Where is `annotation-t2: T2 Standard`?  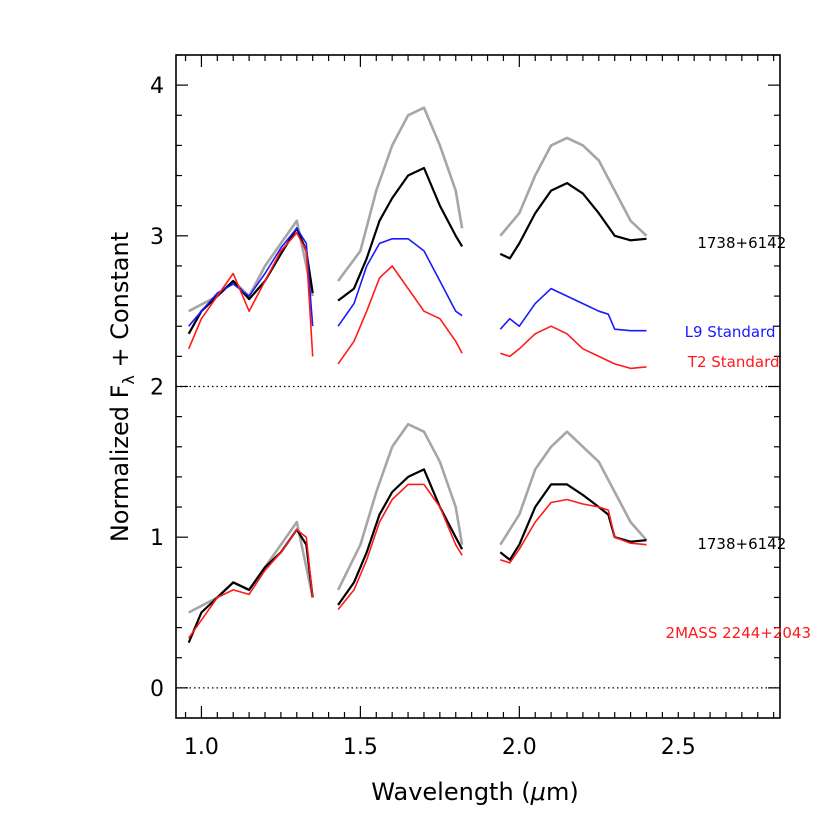 annotation-t2: T2 Standard is located at coordinates (733, 362).